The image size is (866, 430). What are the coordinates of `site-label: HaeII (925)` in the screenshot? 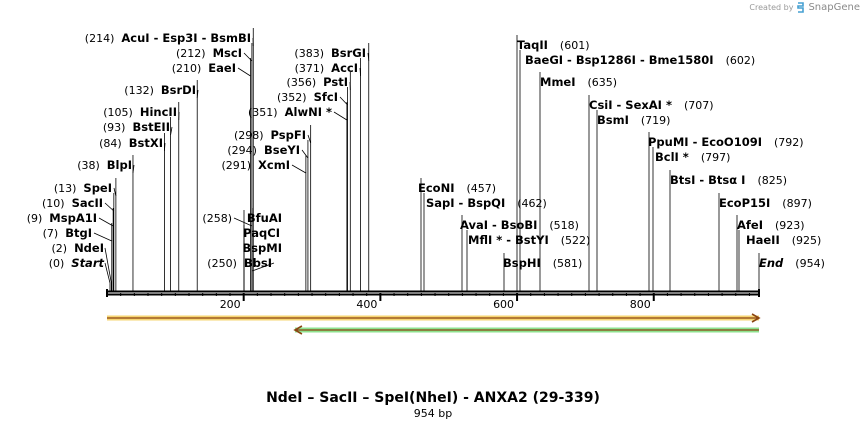 It's located at (783, 240).